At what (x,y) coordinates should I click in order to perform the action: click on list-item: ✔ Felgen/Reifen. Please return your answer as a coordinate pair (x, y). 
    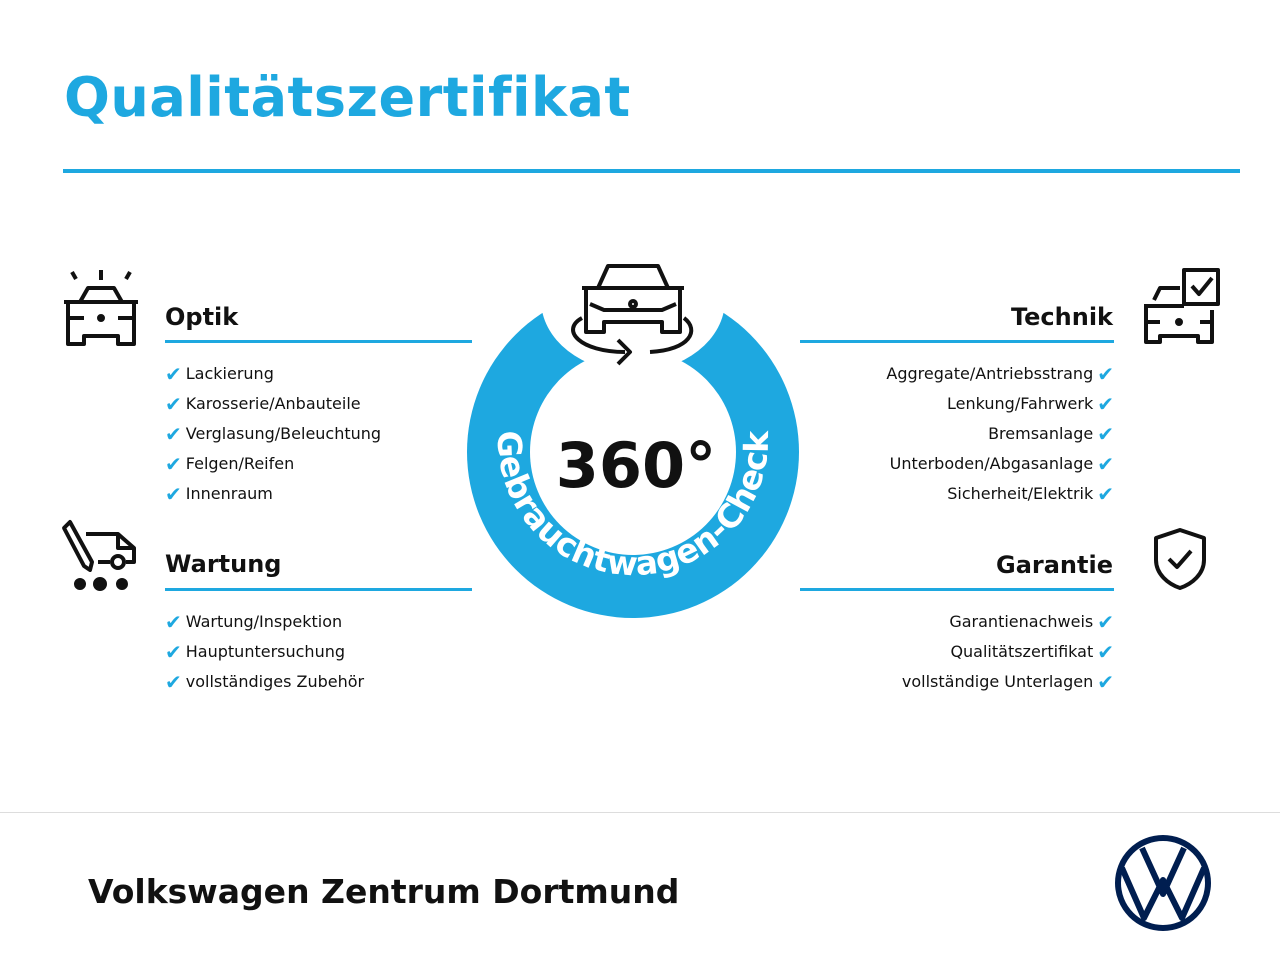
    Looking at the image, I should click on (273, 464).